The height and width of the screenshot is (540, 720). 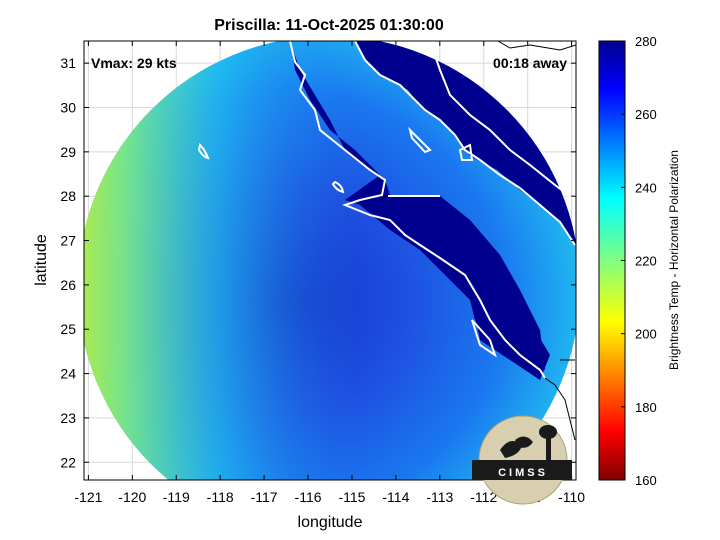 I want to click on y-tick-label: 31, so click(x=68, y=63).